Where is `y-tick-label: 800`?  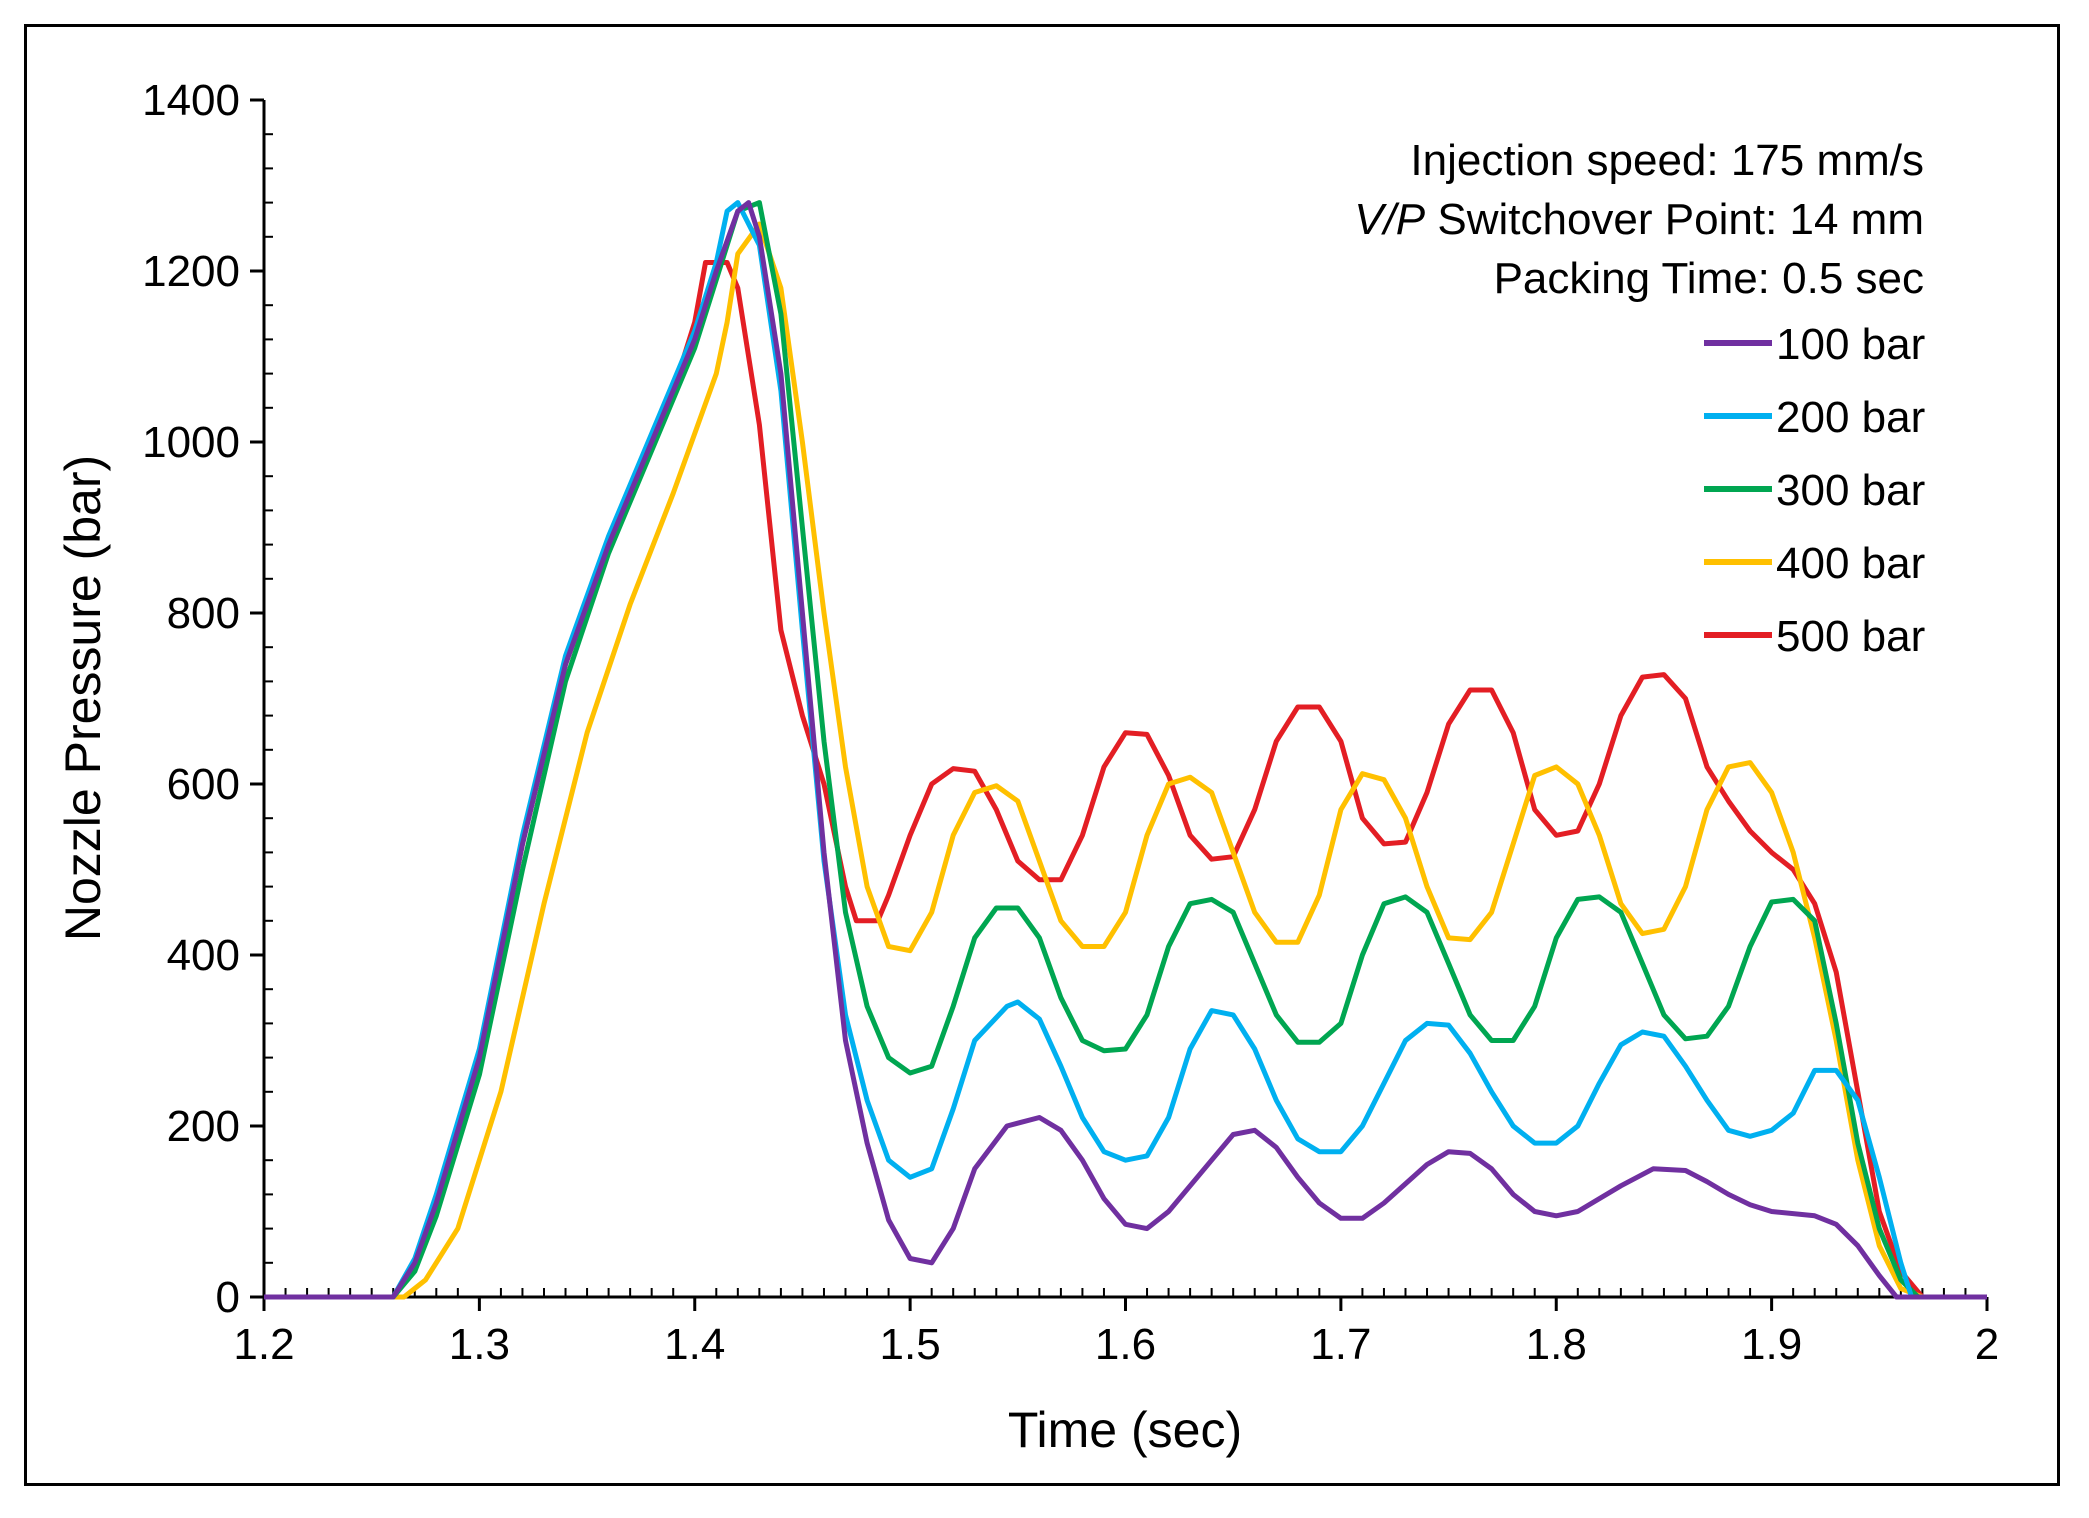
y-tick-label: 800 is located at coordinates (203, 613).